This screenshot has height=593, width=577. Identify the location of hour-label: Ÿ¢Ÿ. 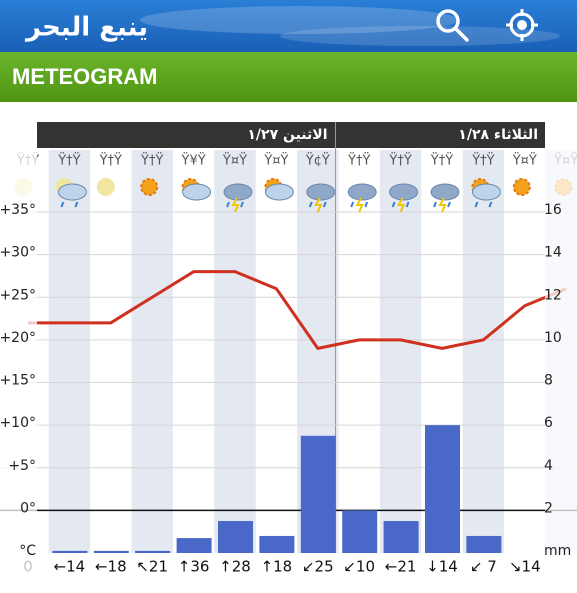
(317, 161).